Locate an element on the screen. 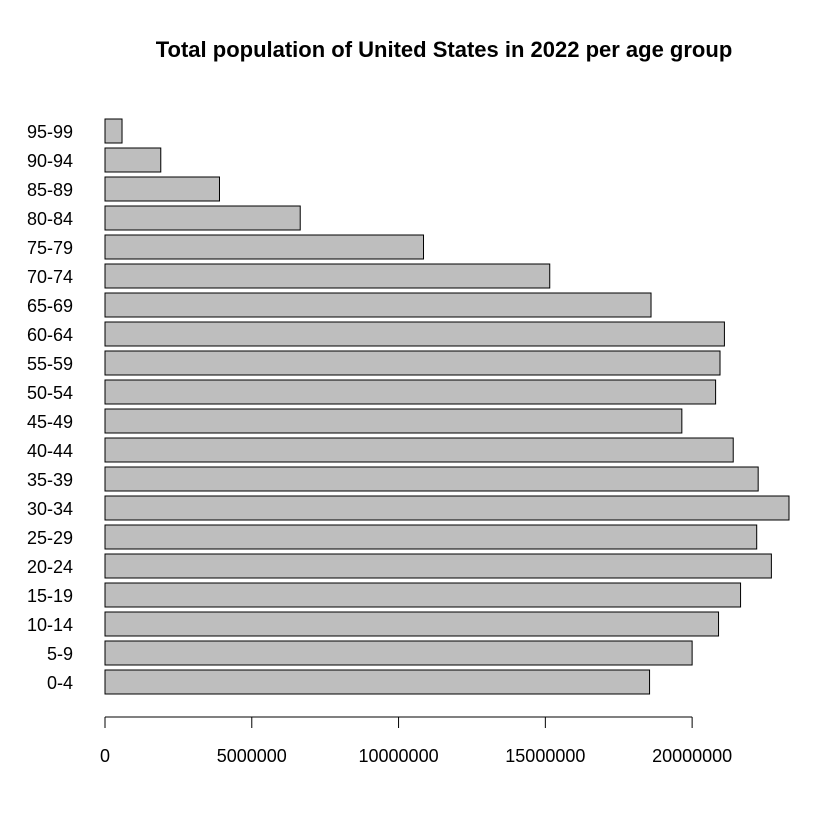 This screenshot has height=840, width=840. category-label-30-34: 30-34 is located at coordinates (50, 509).